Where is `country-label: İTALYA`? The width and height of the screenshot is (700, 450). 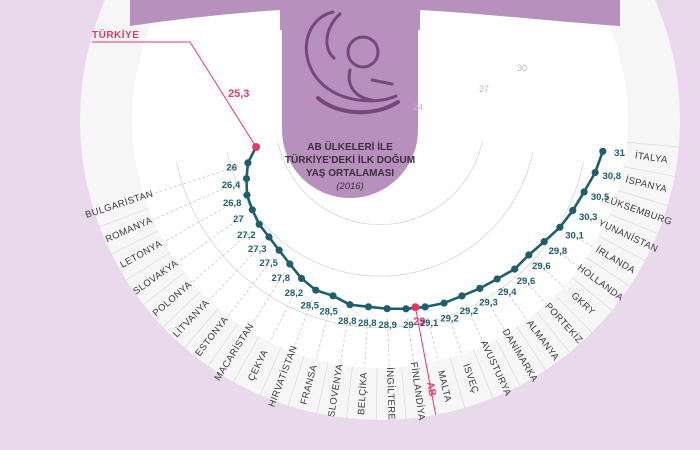
country-label: İTALYA is located at coordinates (651, 158).